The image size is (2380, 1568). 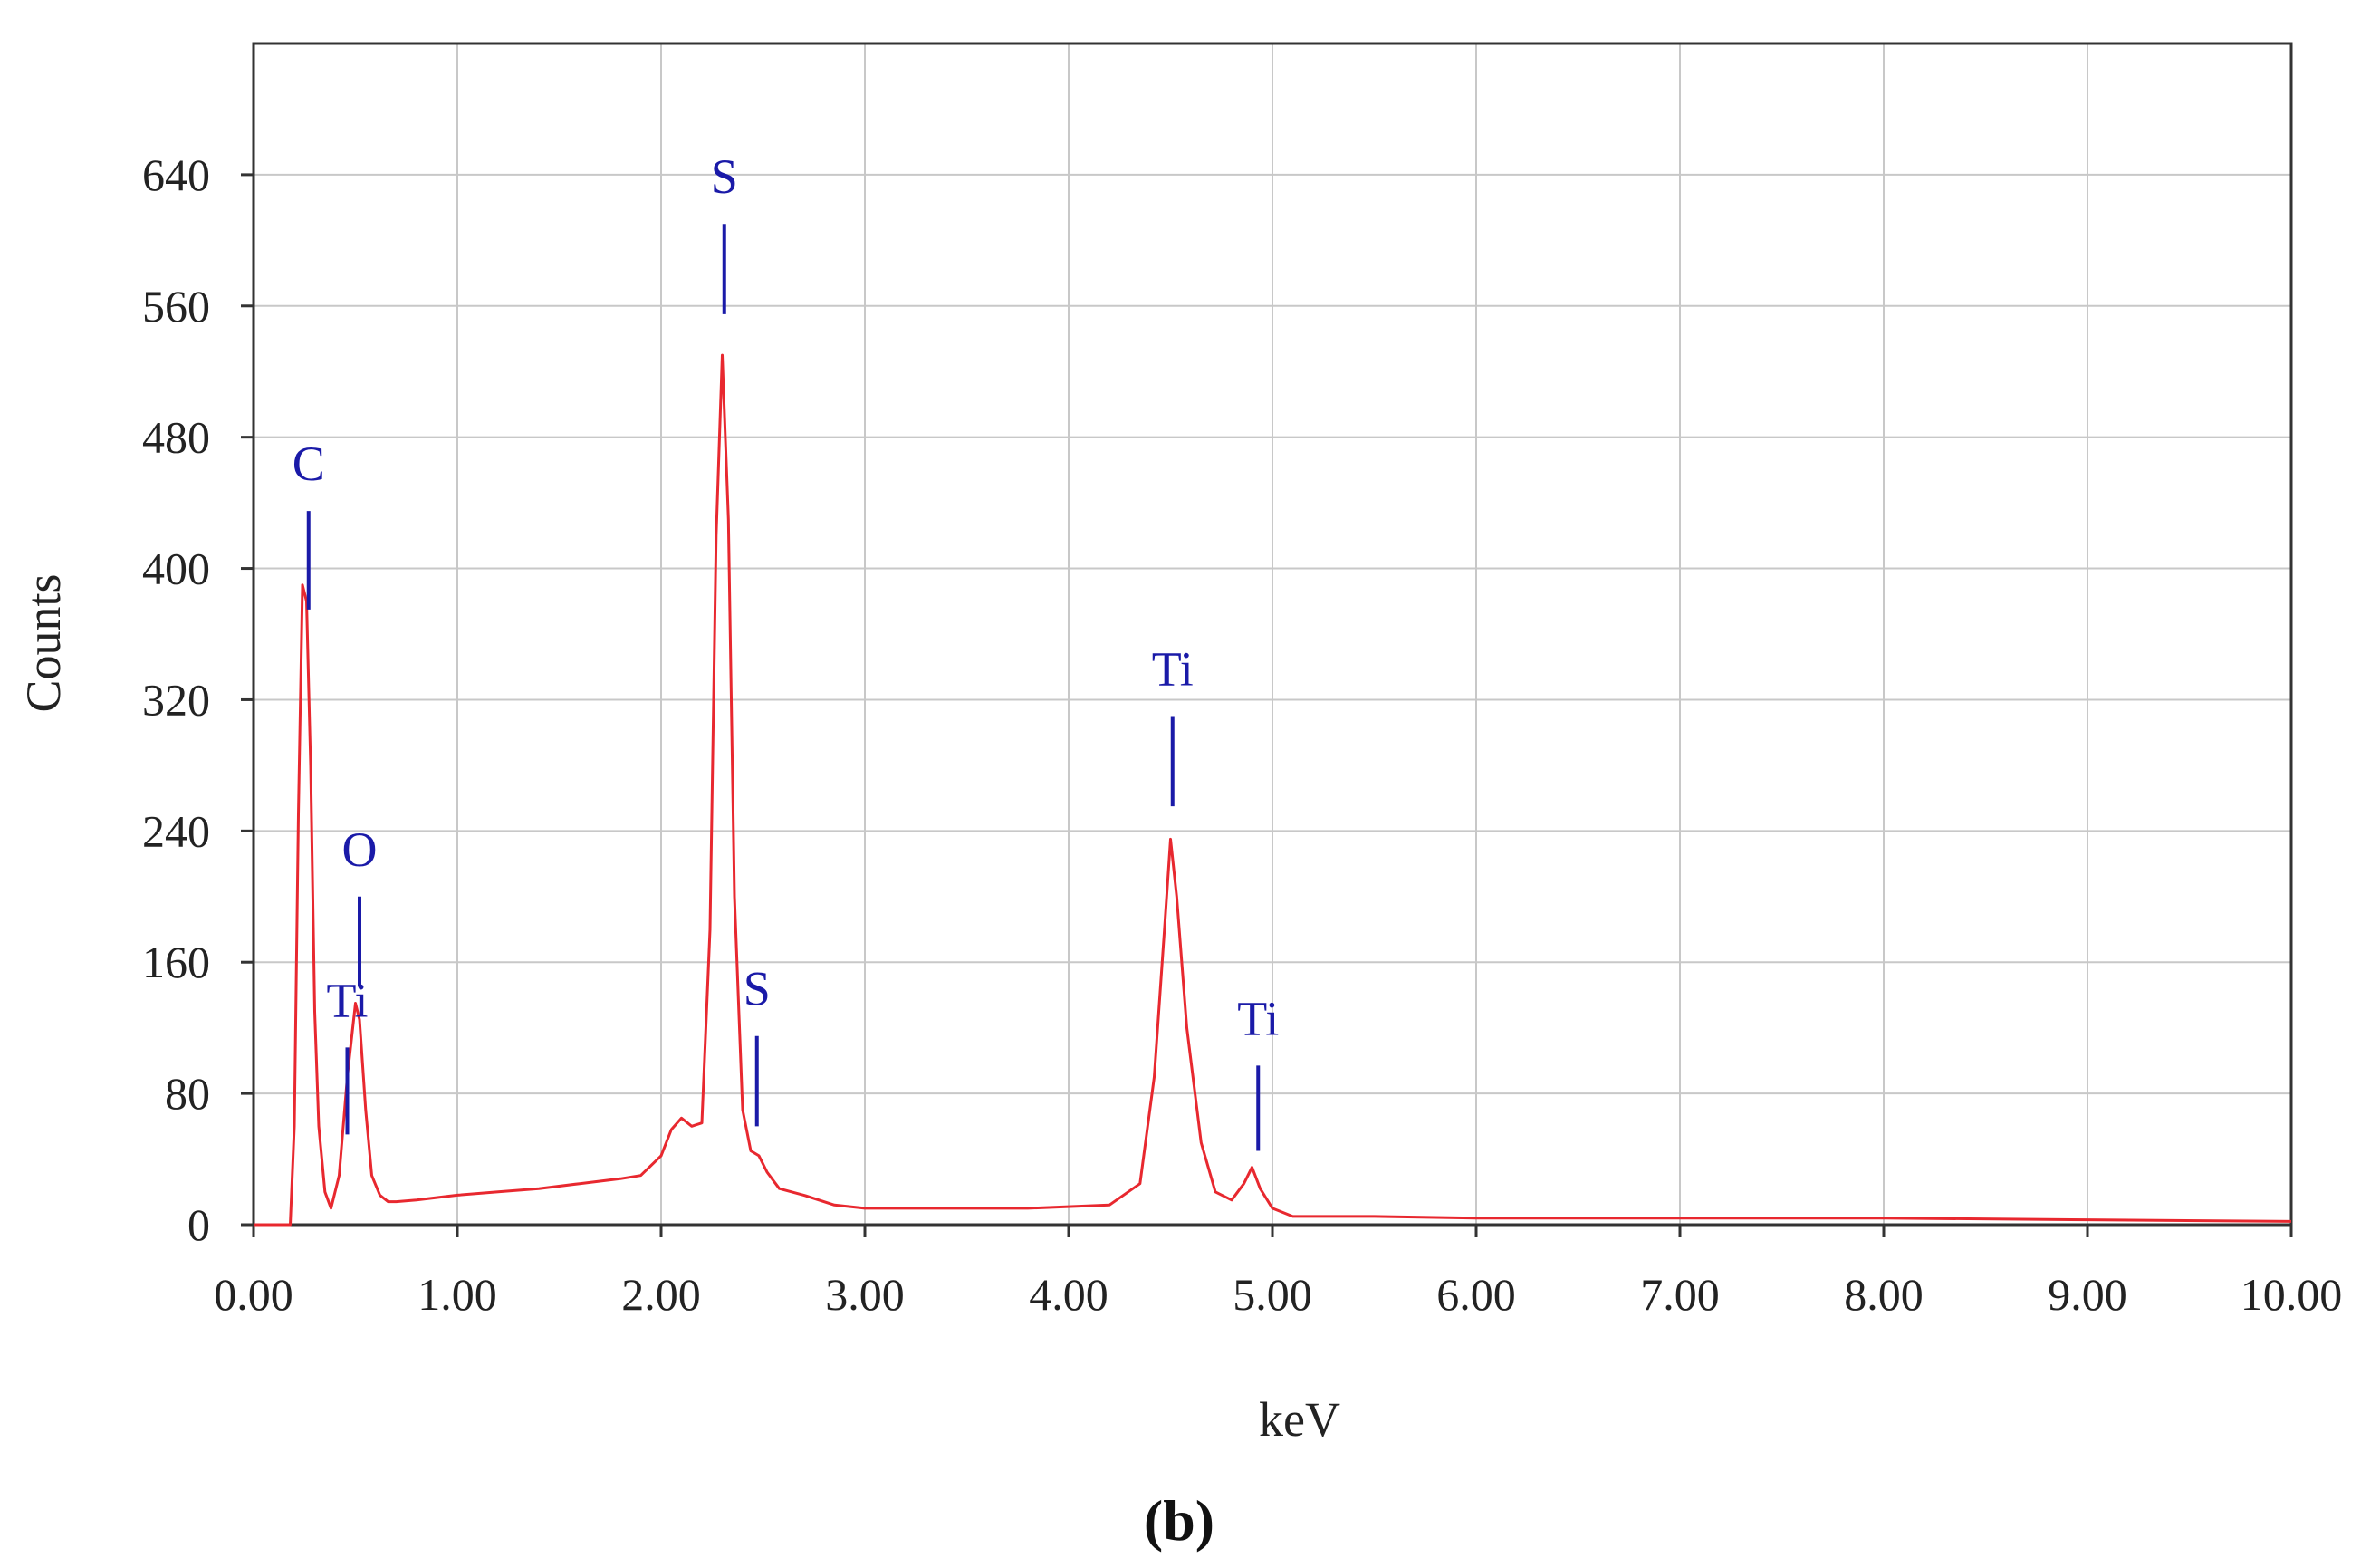 I want to click on y-tick-label: 400, so click(x=176, y=569).